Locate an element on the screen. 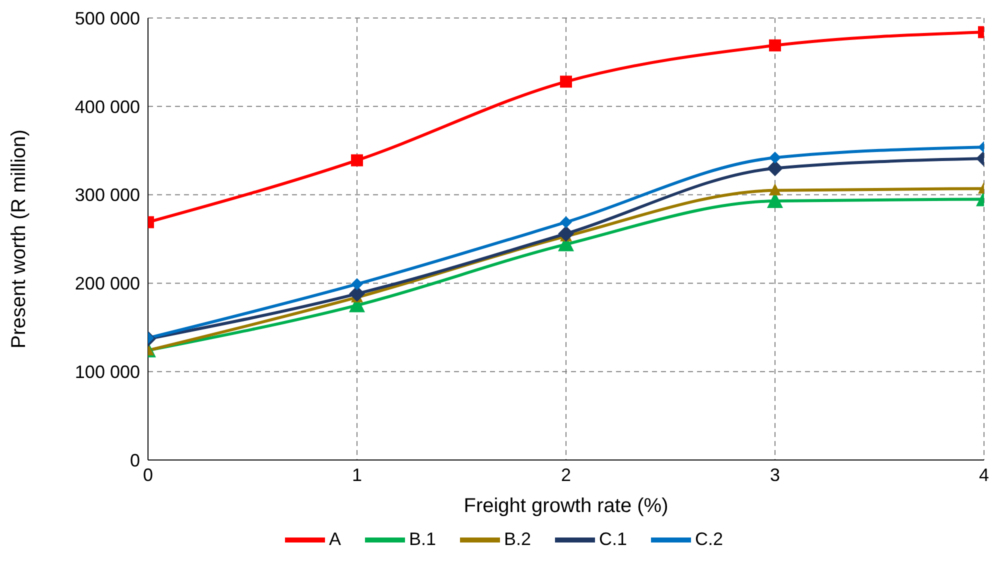 This screenshot has width=1000, height=568. legend-label: C.2 is located at coordinates (709, 538).